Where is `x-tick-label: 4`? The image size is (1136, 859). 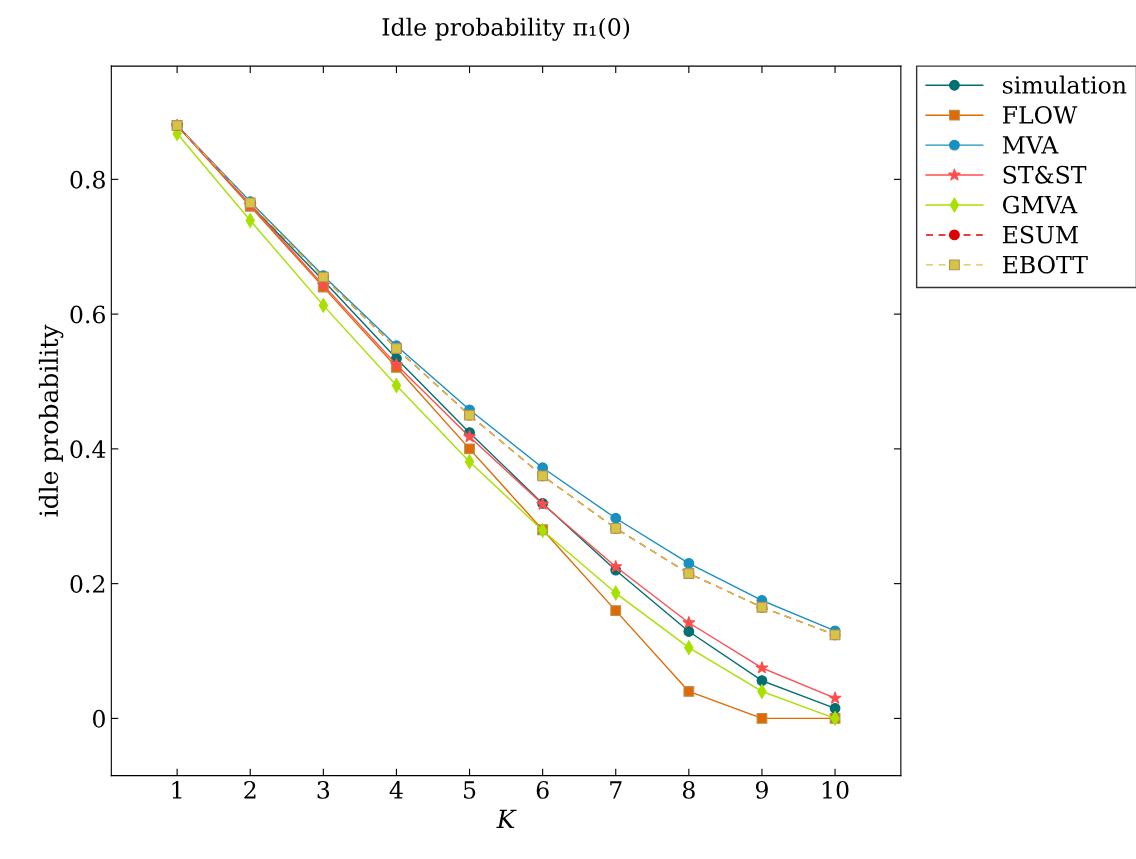 x-tick-label: 4 is located at coordinates (396, 789).